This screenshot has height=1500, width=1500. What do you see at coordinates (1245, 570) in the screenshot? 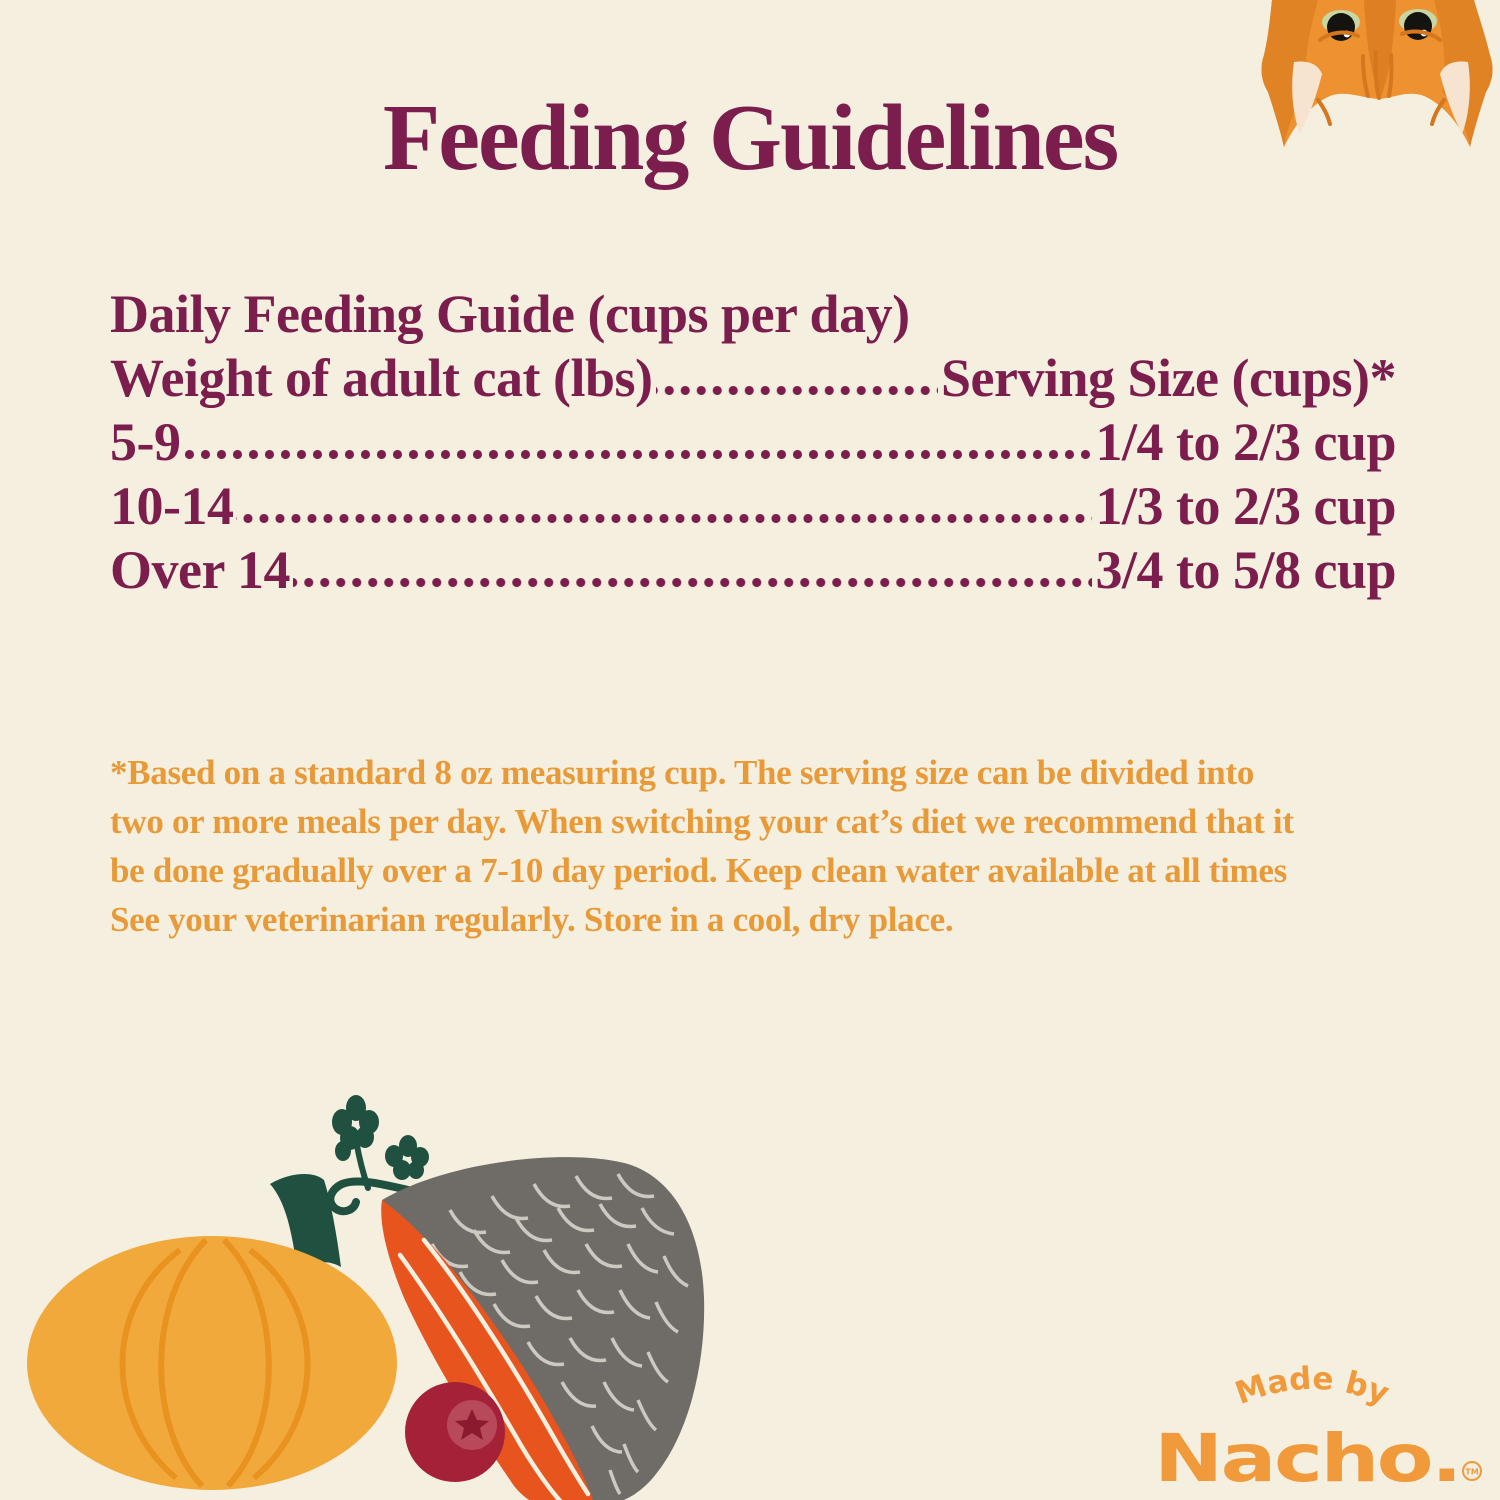
I see `serving-size: 3/4 to 5/8 cup` at bounding box center [1245, 570].